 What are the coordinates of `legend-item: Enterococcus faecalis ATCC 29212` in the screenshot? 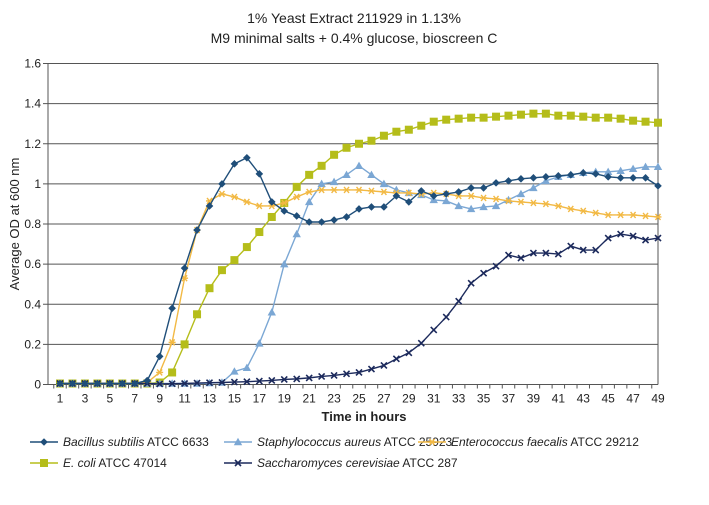 It's located at (528, 442).